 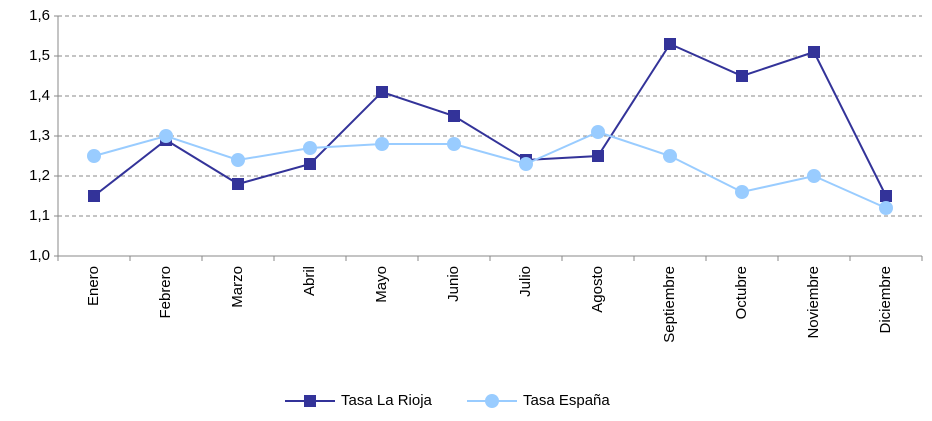 What do you see at coordinates (813, 302) in the screenshot?
I see `x-tick-label: Noviembre` at bounding box center [813, 302].